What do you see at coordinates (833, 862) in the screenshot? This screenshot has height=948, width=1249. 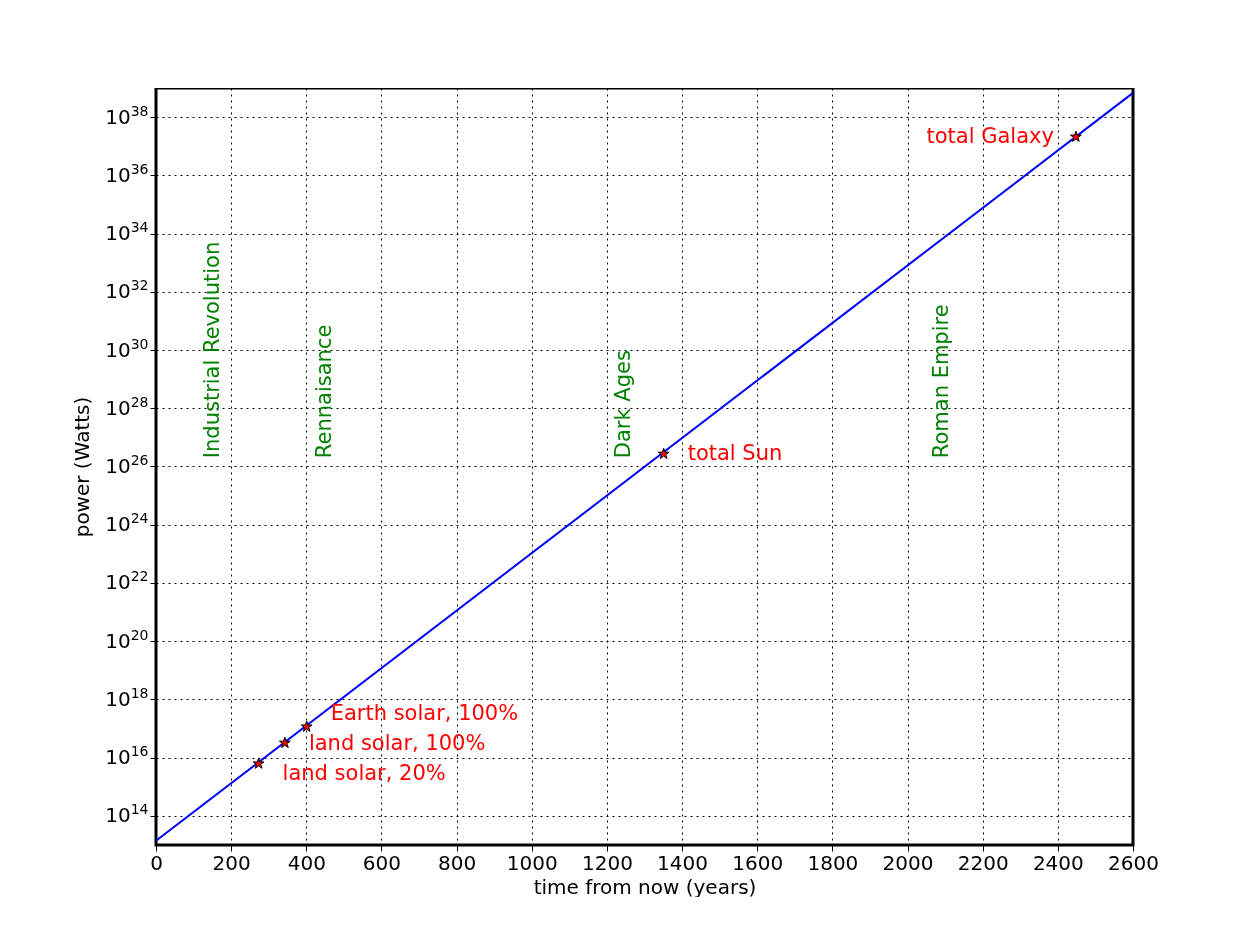 I see `x-tick-label: 1800` at bounding box center [833, 862].